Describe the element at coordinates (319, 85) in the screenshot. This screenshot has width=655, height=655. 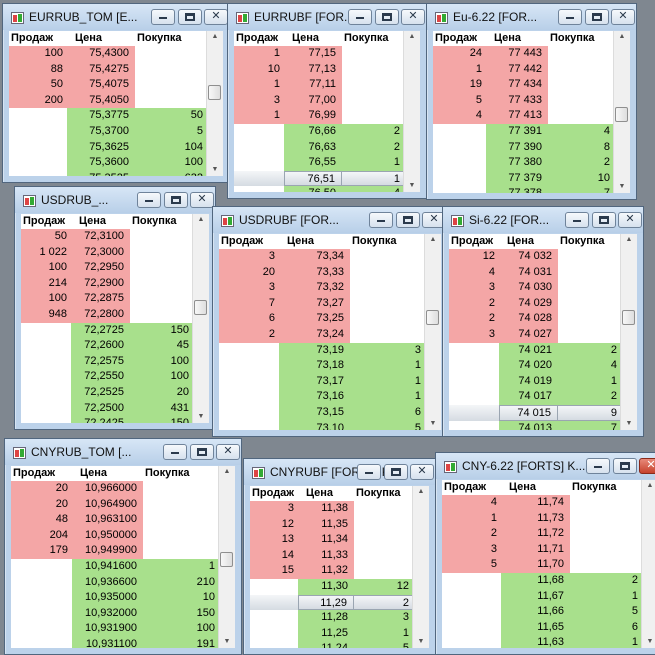
I see `table-row: 1 77,11` at that location.